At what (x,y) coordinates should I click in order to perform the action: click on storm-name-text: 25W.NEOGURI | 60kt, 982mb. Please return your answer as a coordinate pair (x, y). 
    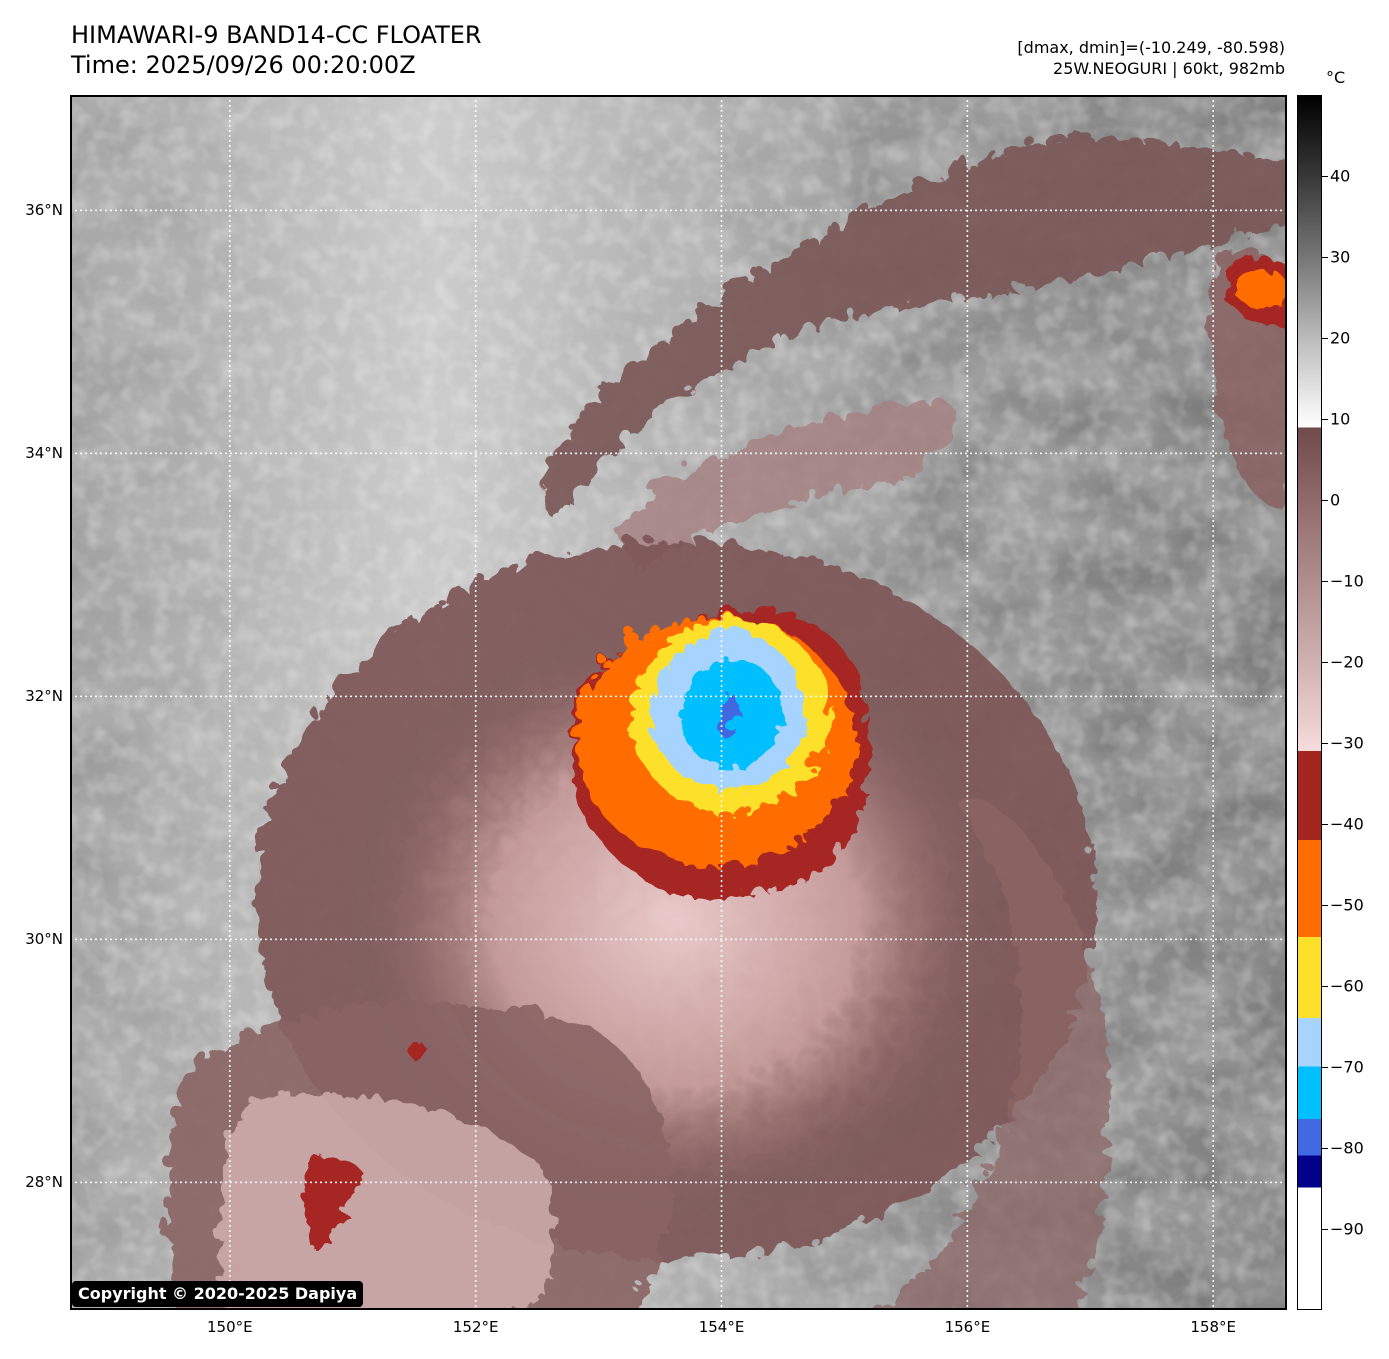
    Looking at the image, I should click on (1169, 68).